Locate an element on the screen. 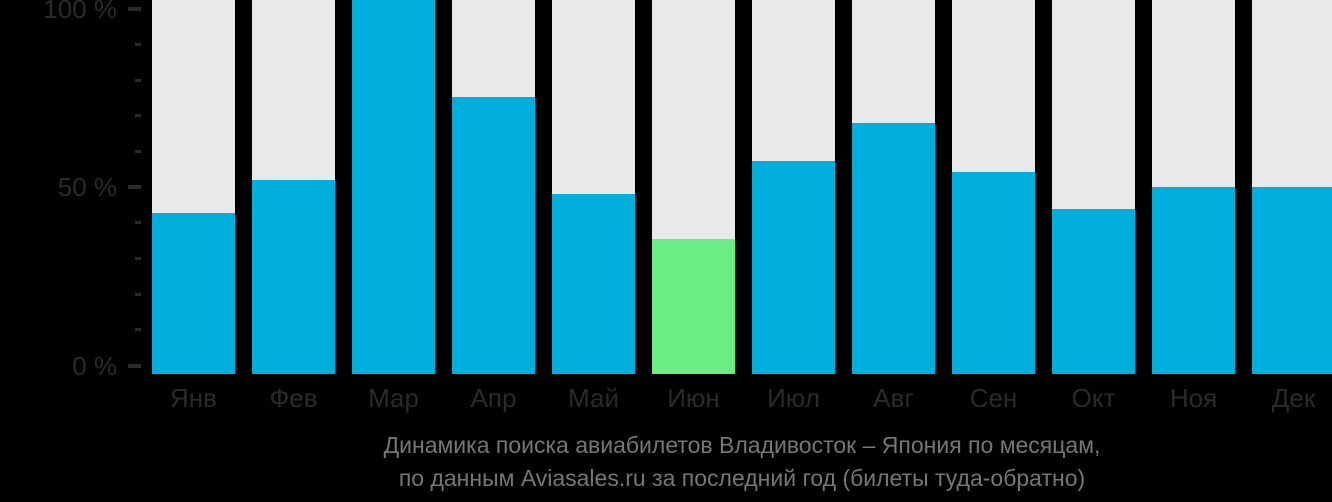  x-tick-label: Июл is located at coordinates (793, 398).